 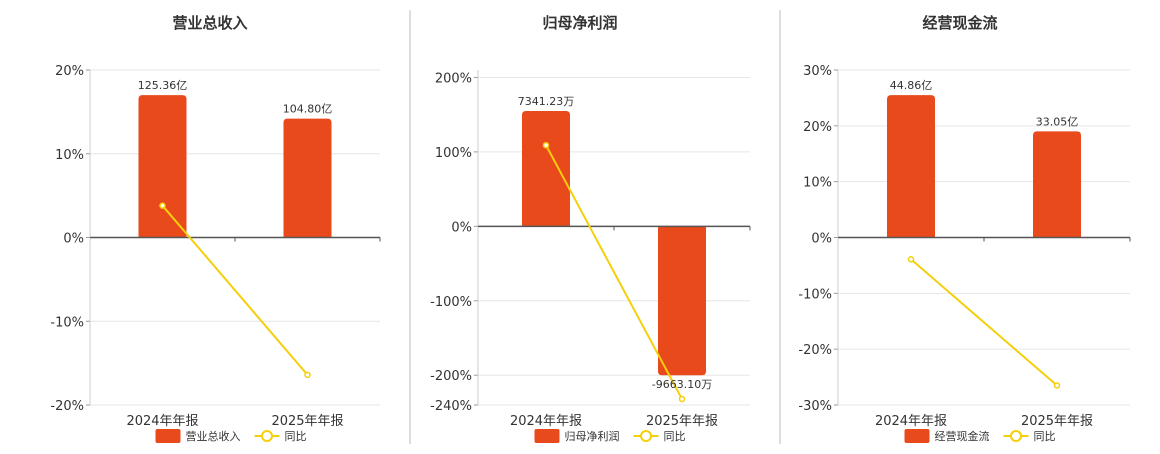 What do you see at coordinates (959, 23) in the screenshot?
I see `chart-title: 经营现金流` at bounding box center [959, 23].